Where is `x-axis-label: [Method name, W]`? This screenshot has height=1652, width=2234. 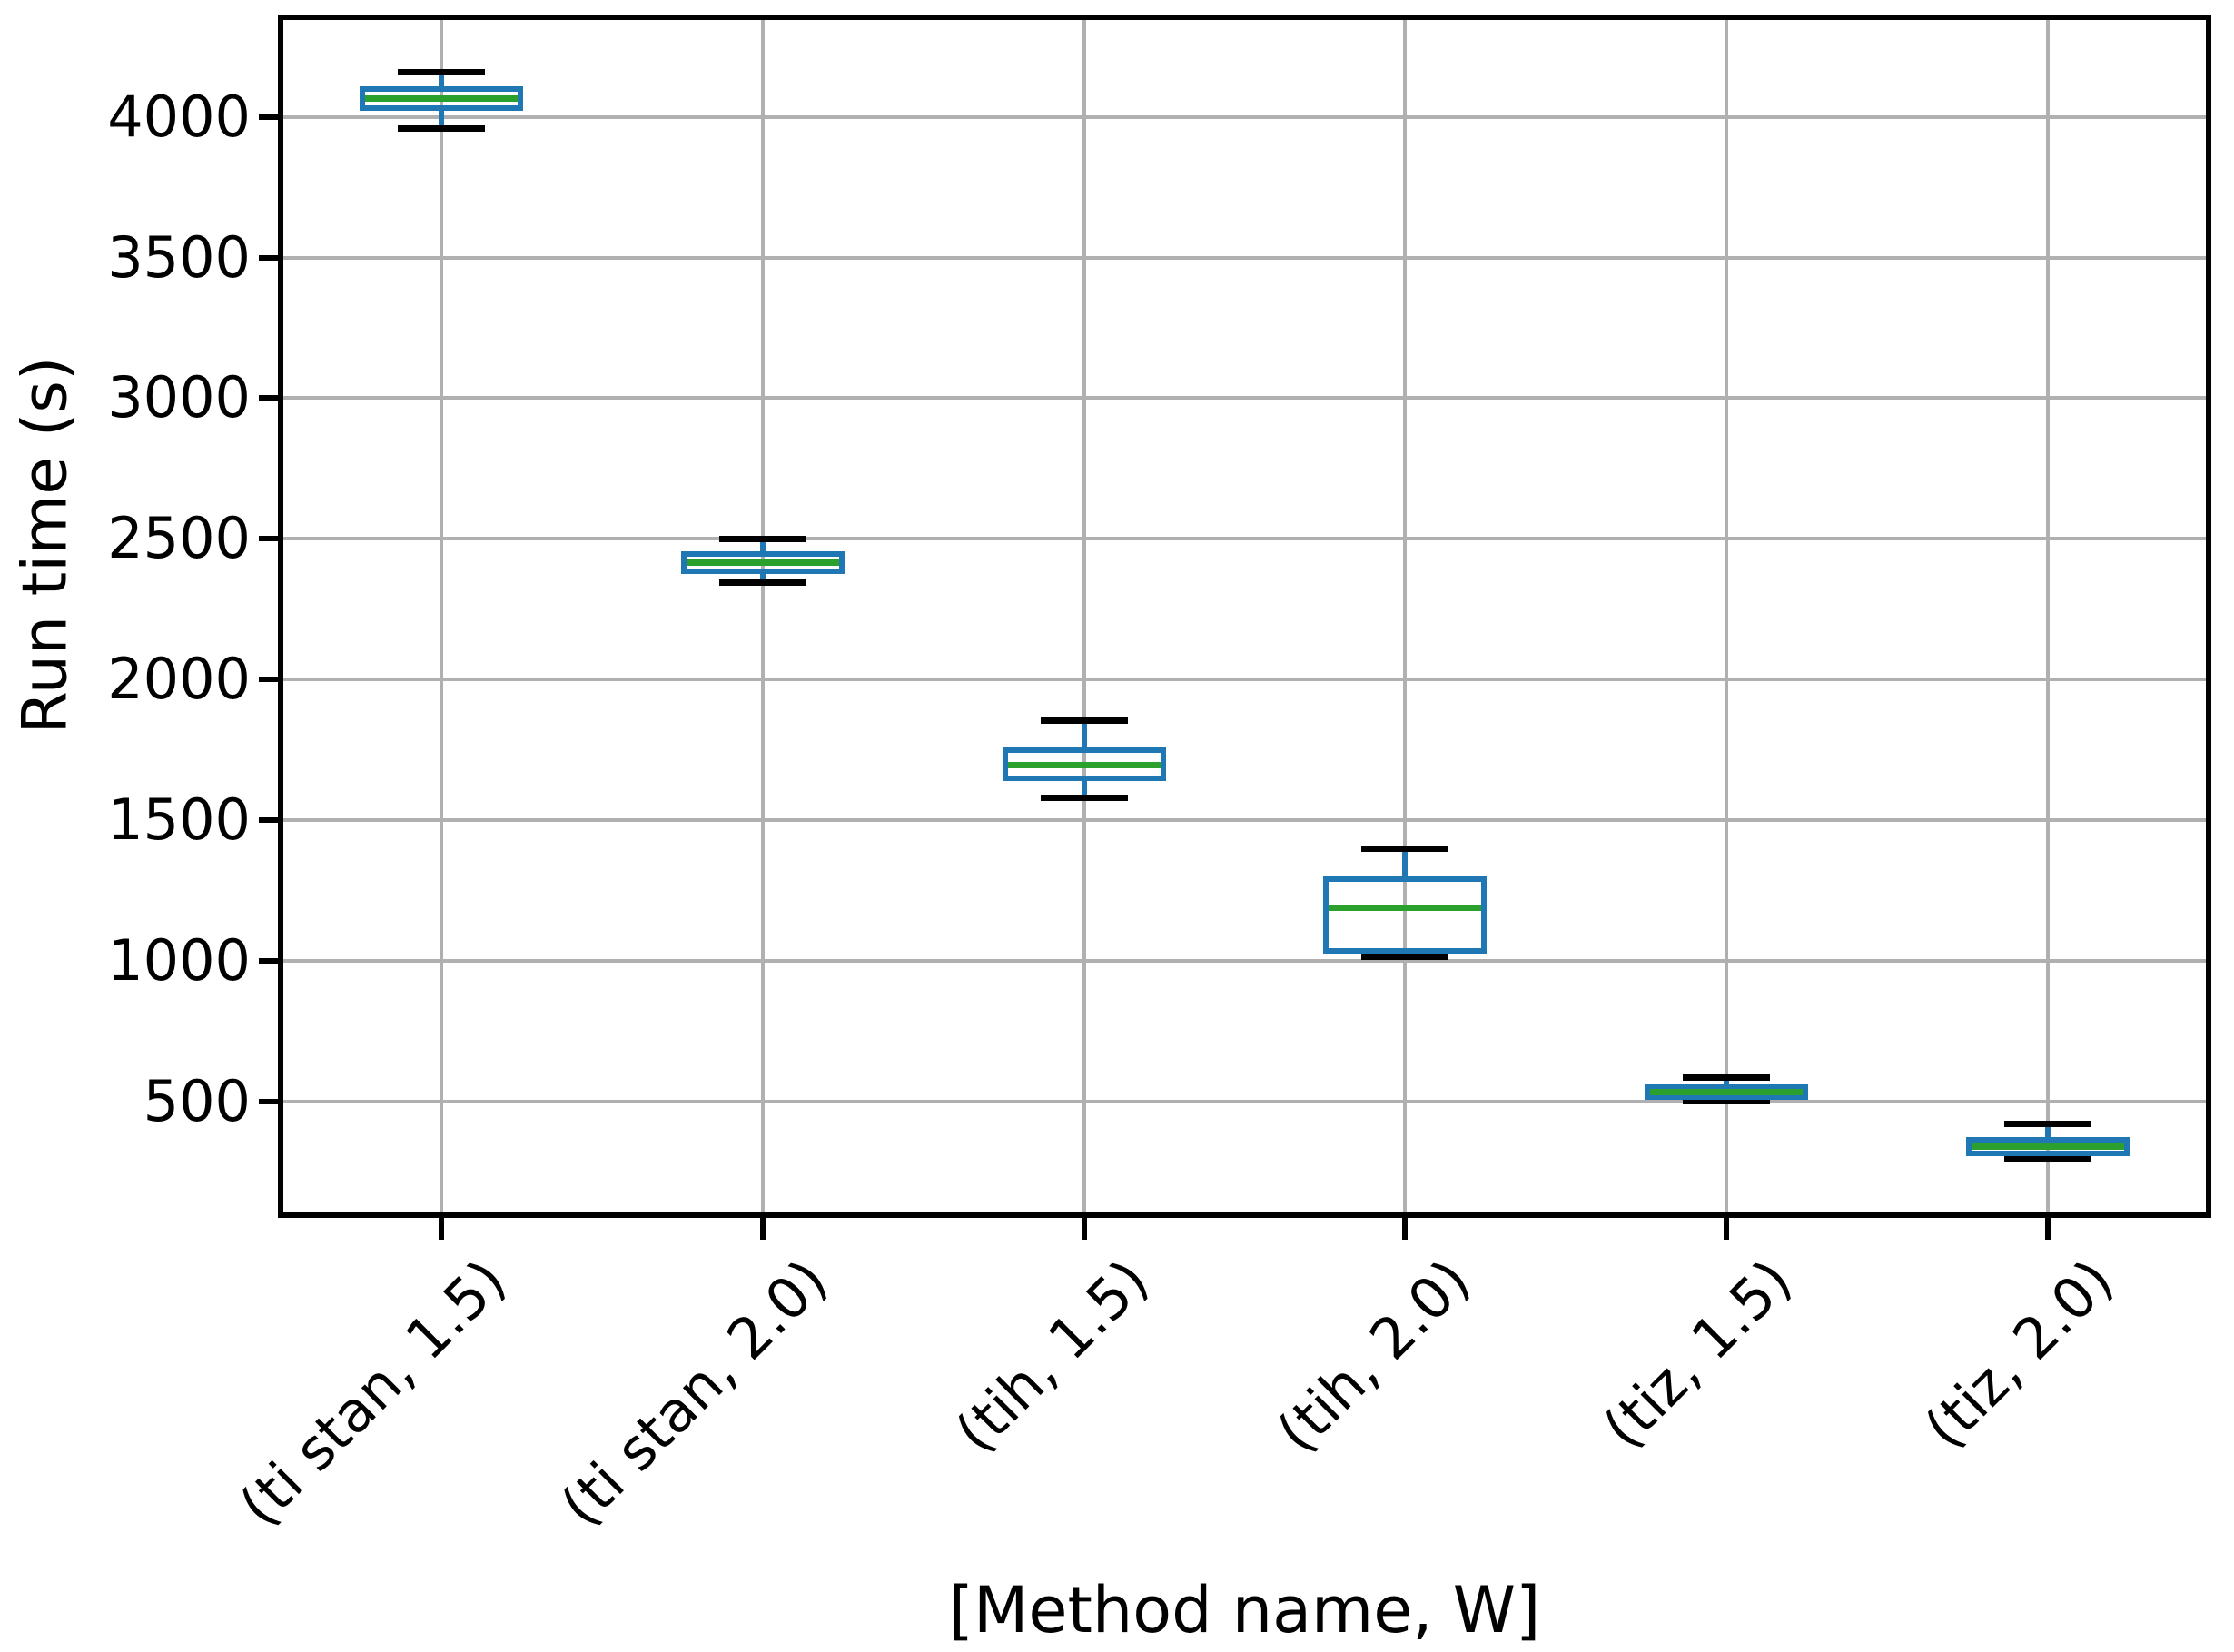
x-axis-label: [Method name, W] is located at coordinates (1244, 1610).